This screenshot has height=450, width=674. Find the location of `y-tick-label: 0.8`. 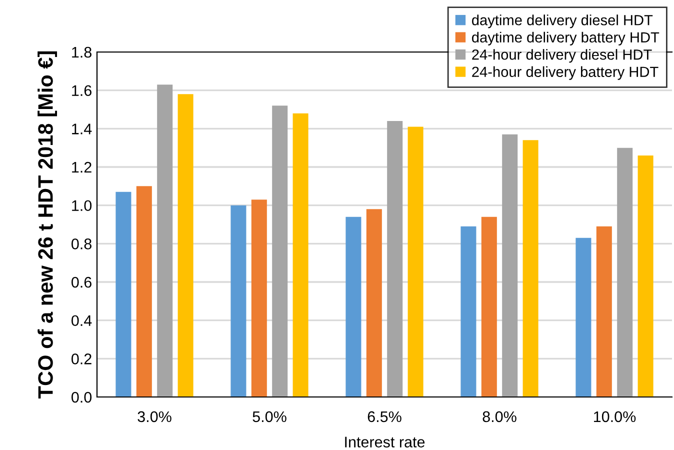

y-tick-label: 0.8 is located at coordinates (82, 244).